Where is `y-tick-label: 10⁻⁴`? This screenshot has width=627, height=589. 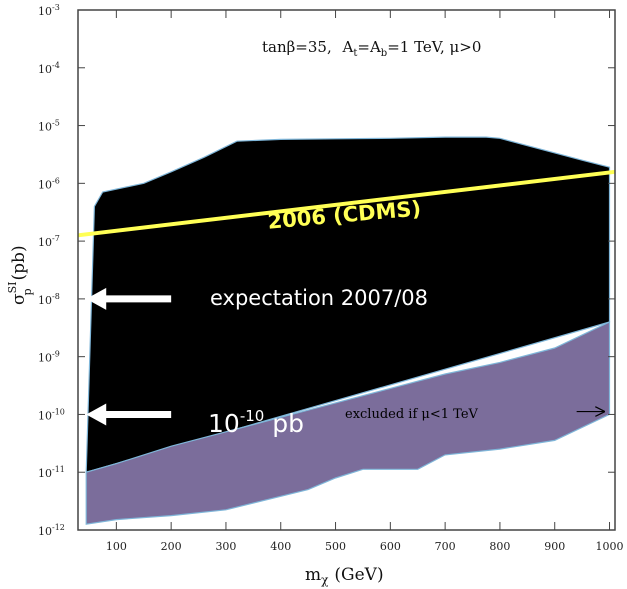
y-tick-label: 10⁻⁴ is located at coordinates (49, 68).